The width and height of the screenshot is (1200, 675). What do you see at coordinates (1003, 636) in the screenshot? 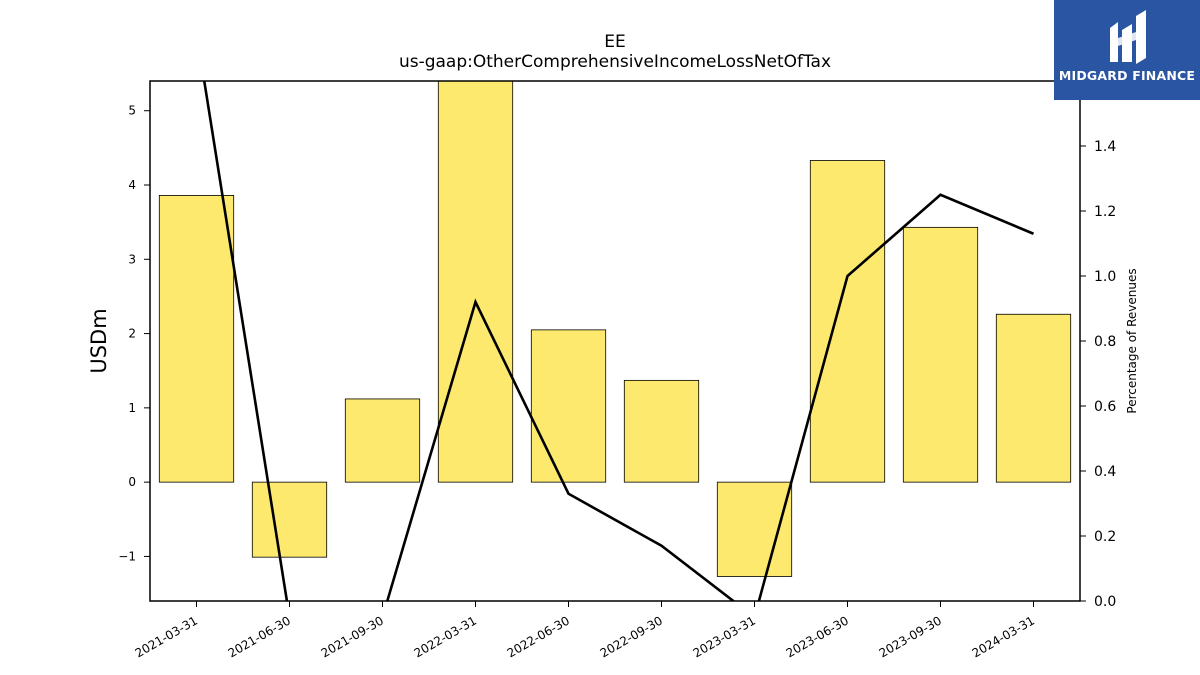
I see `x-tick-label: 2024-03-31` at bounding box center [1003, 636].